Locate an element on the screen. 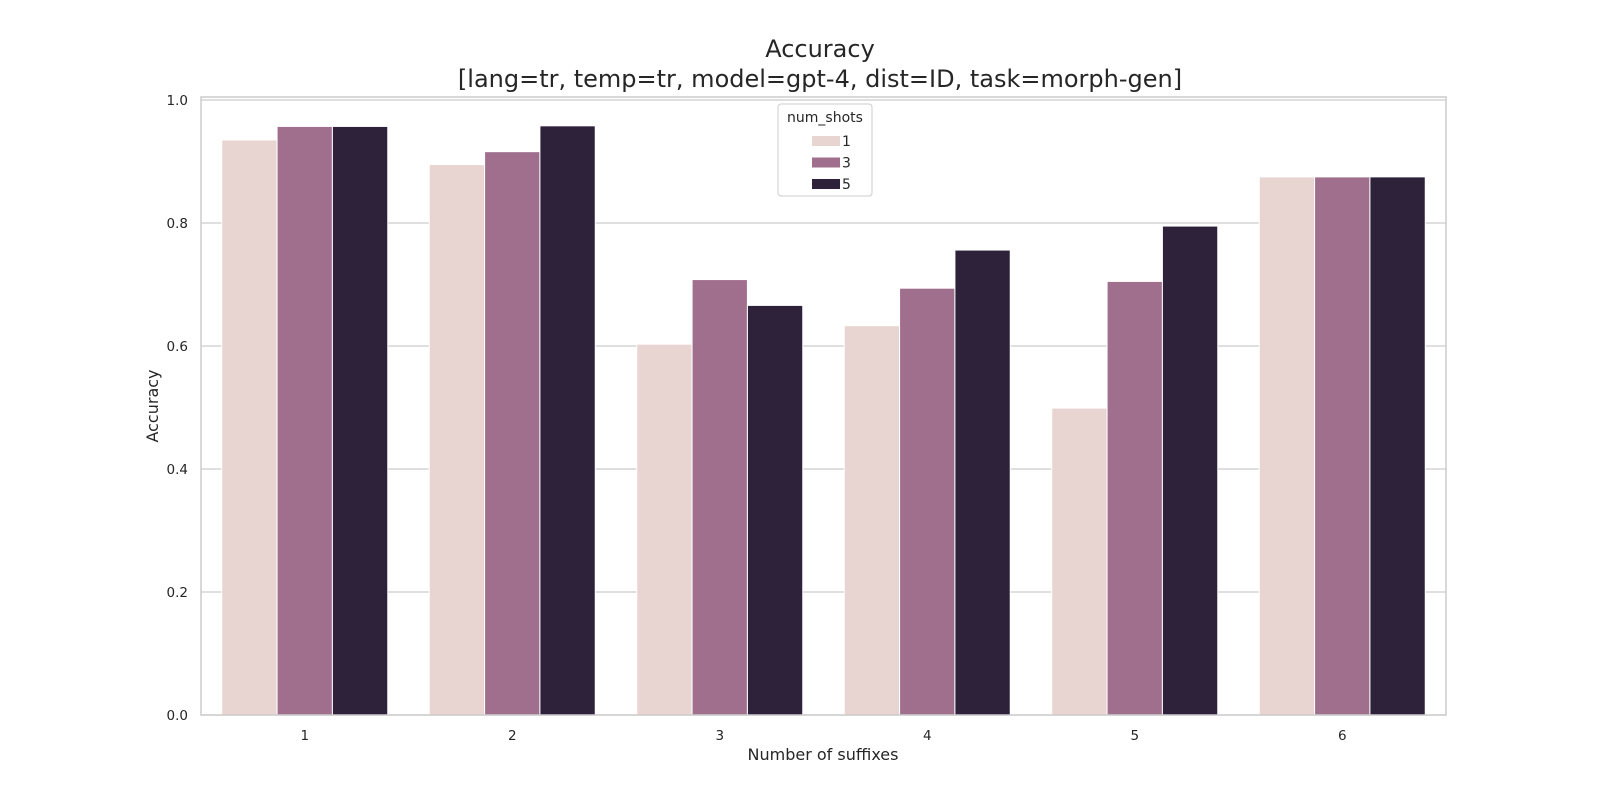  y-tick-label: 0.4 is located at coordinates (177, 470).